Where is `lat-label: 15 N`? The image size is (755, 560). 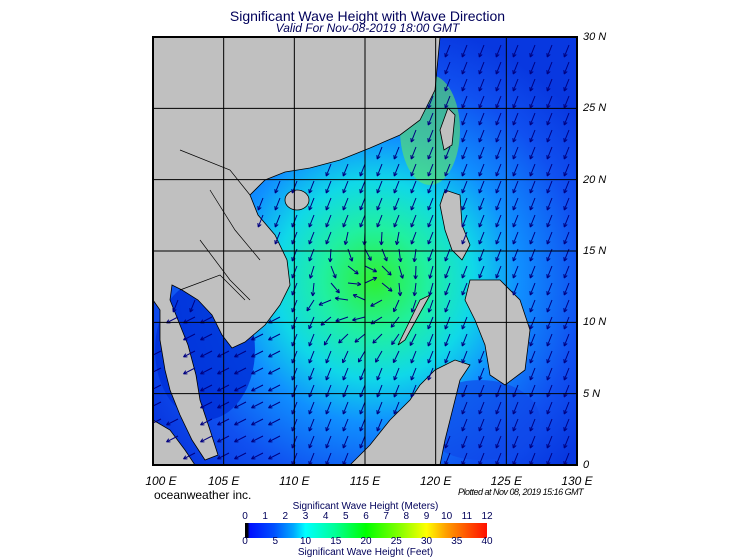
lat-label: 15 N is located at coordinates (595, 251).